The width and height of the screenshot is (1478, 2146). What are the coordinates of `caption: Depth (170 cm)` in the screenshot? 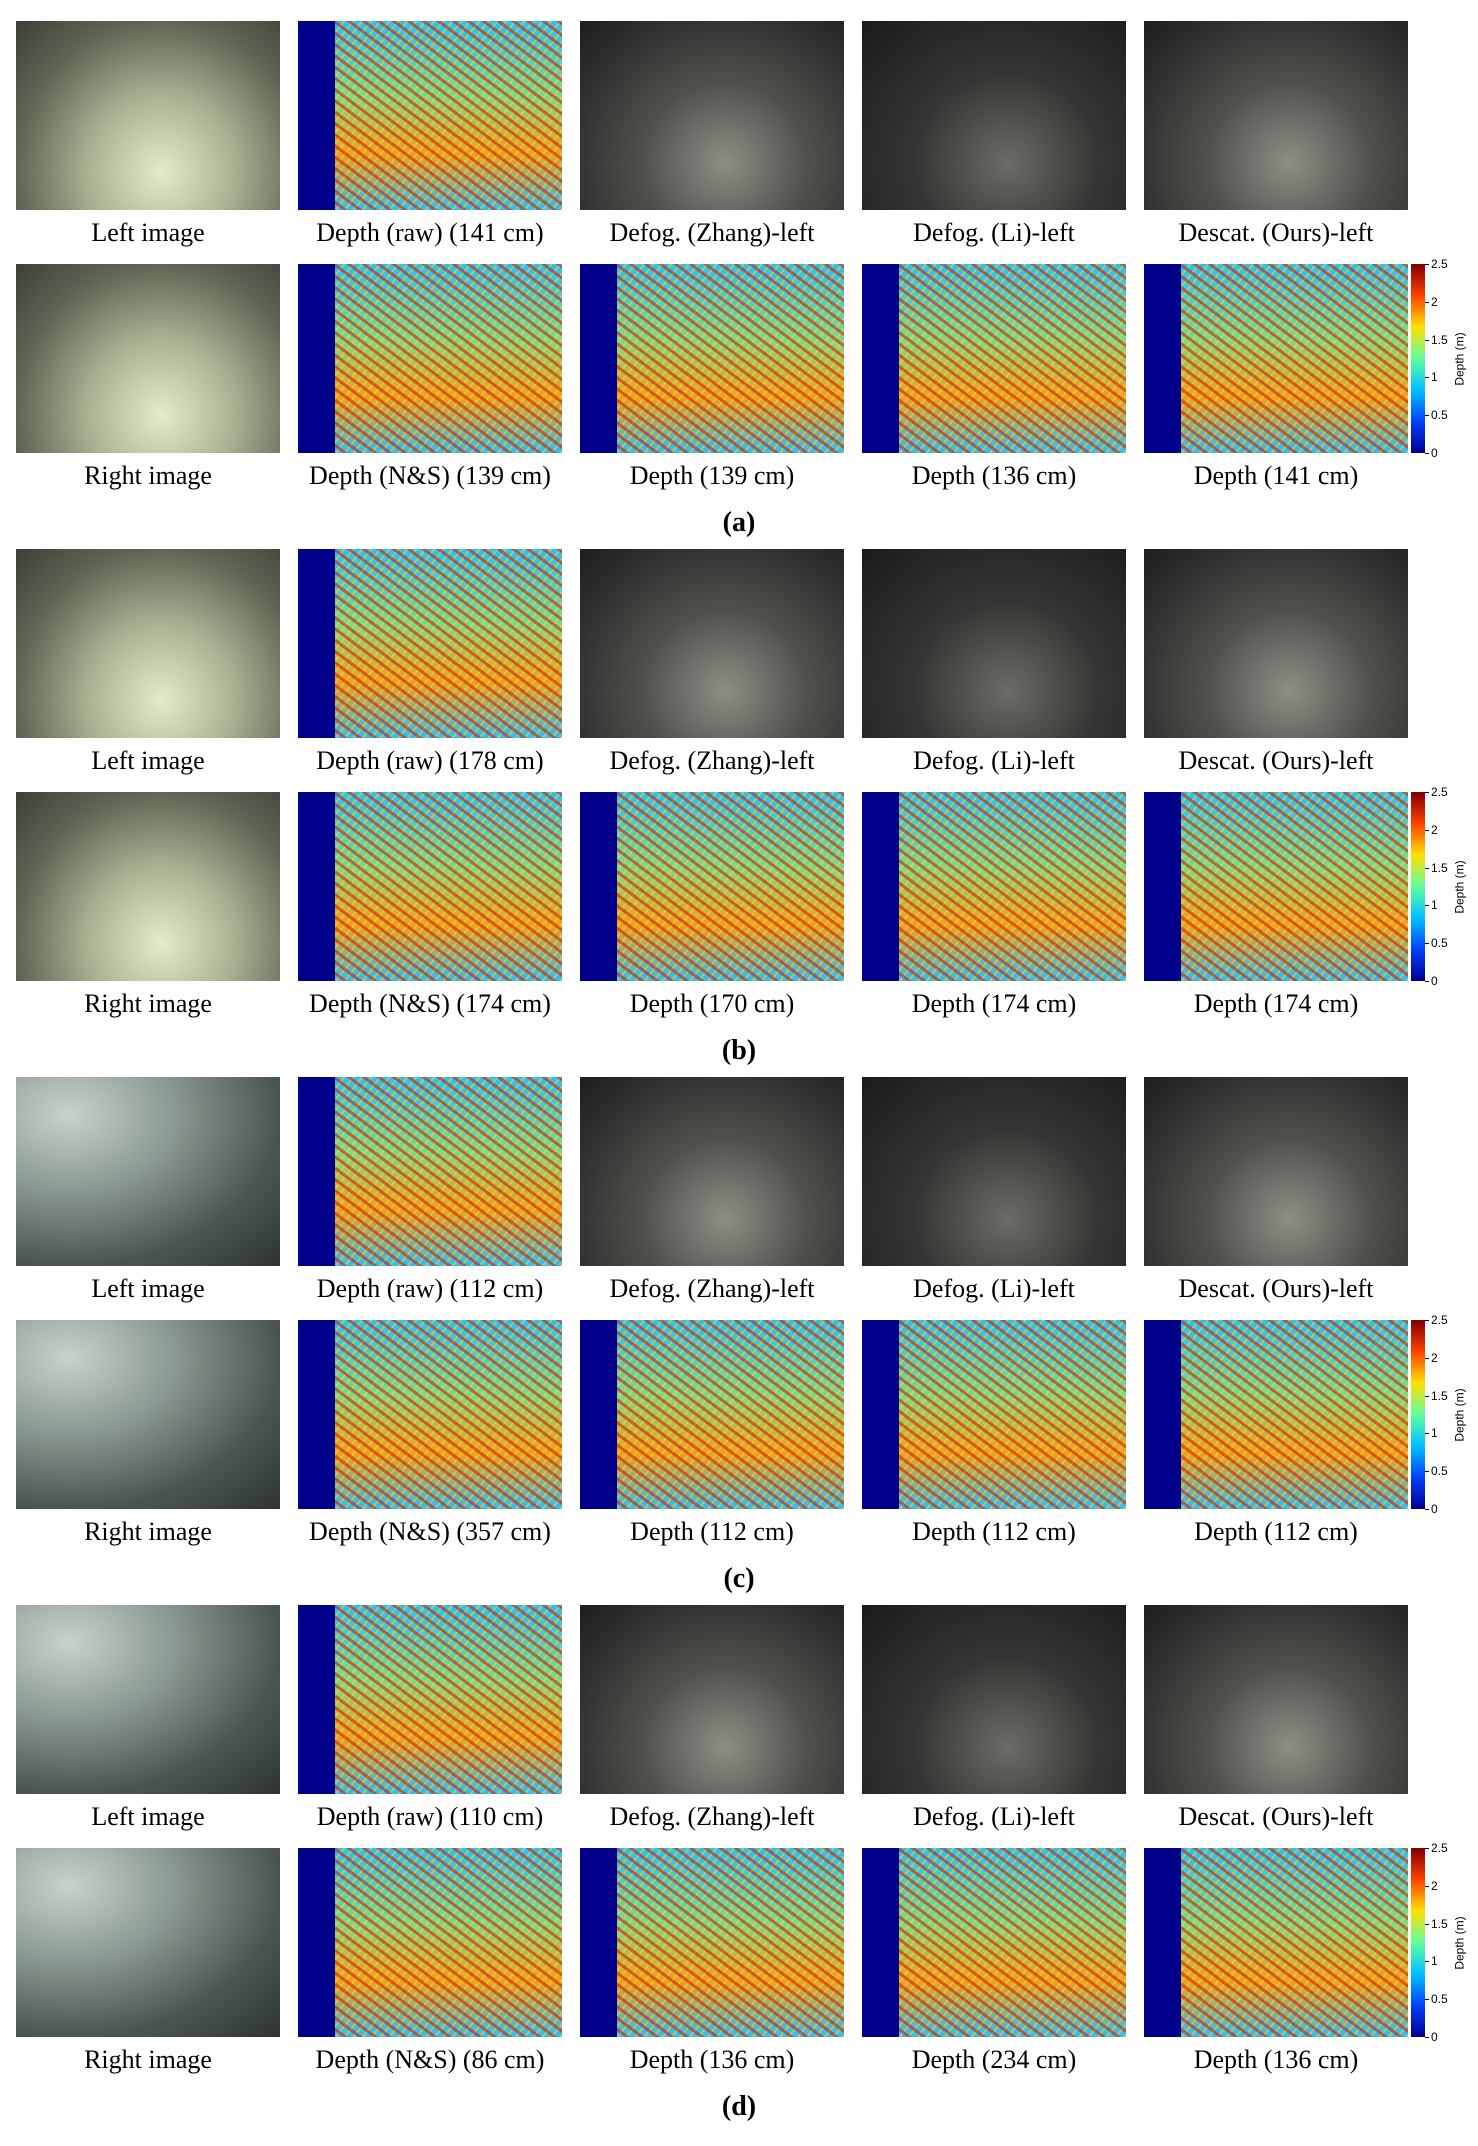 It's located at (712, 1003).